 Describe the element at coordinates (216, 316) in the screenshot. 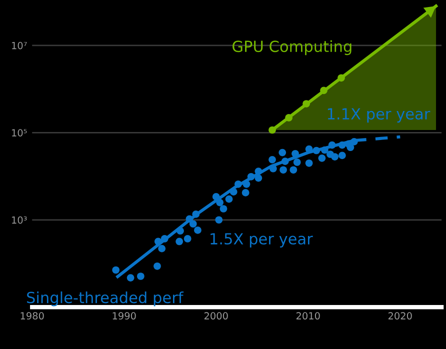

I see `x-tick-label: 2000` at that location.